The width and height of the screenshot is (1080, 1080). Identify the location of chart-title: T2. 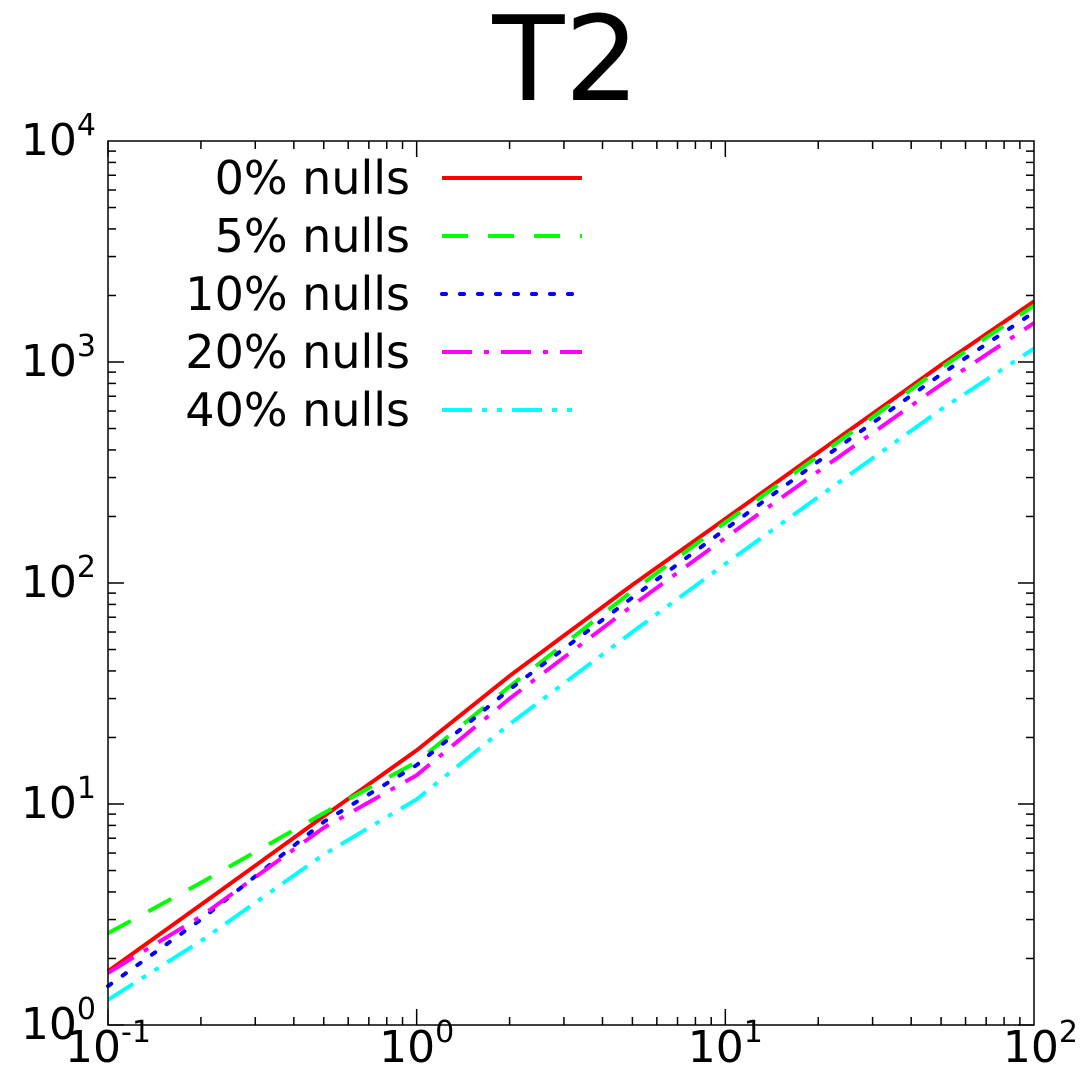
(565, 64).